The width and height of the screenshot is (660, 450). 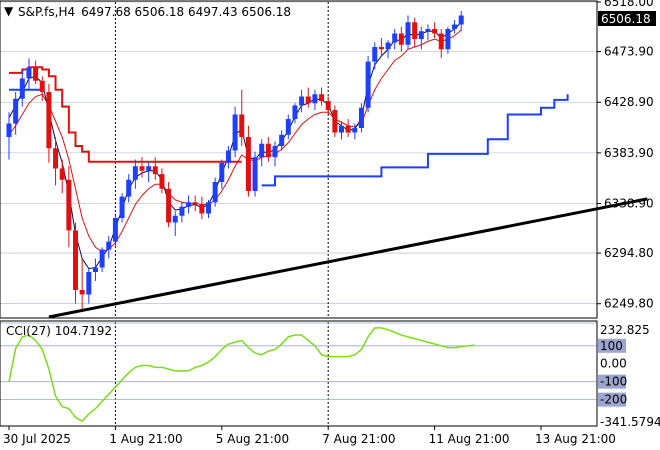 I want to click on y-tick-label: 6473.90, so click(x=629, y=52).